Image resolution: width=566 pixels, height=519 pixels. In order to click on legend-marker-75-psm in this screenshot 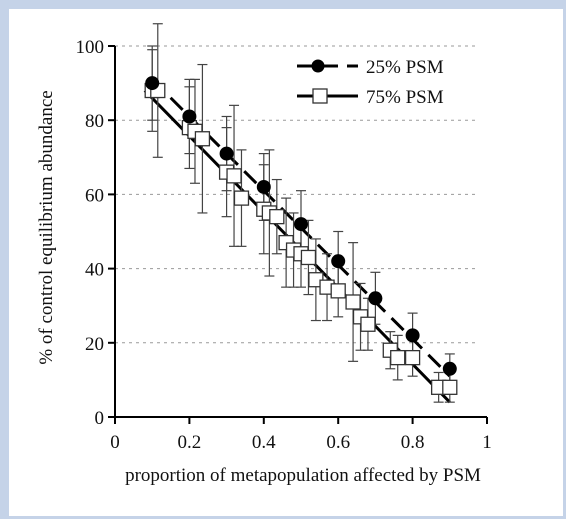, I will do `click(320, 96)`.